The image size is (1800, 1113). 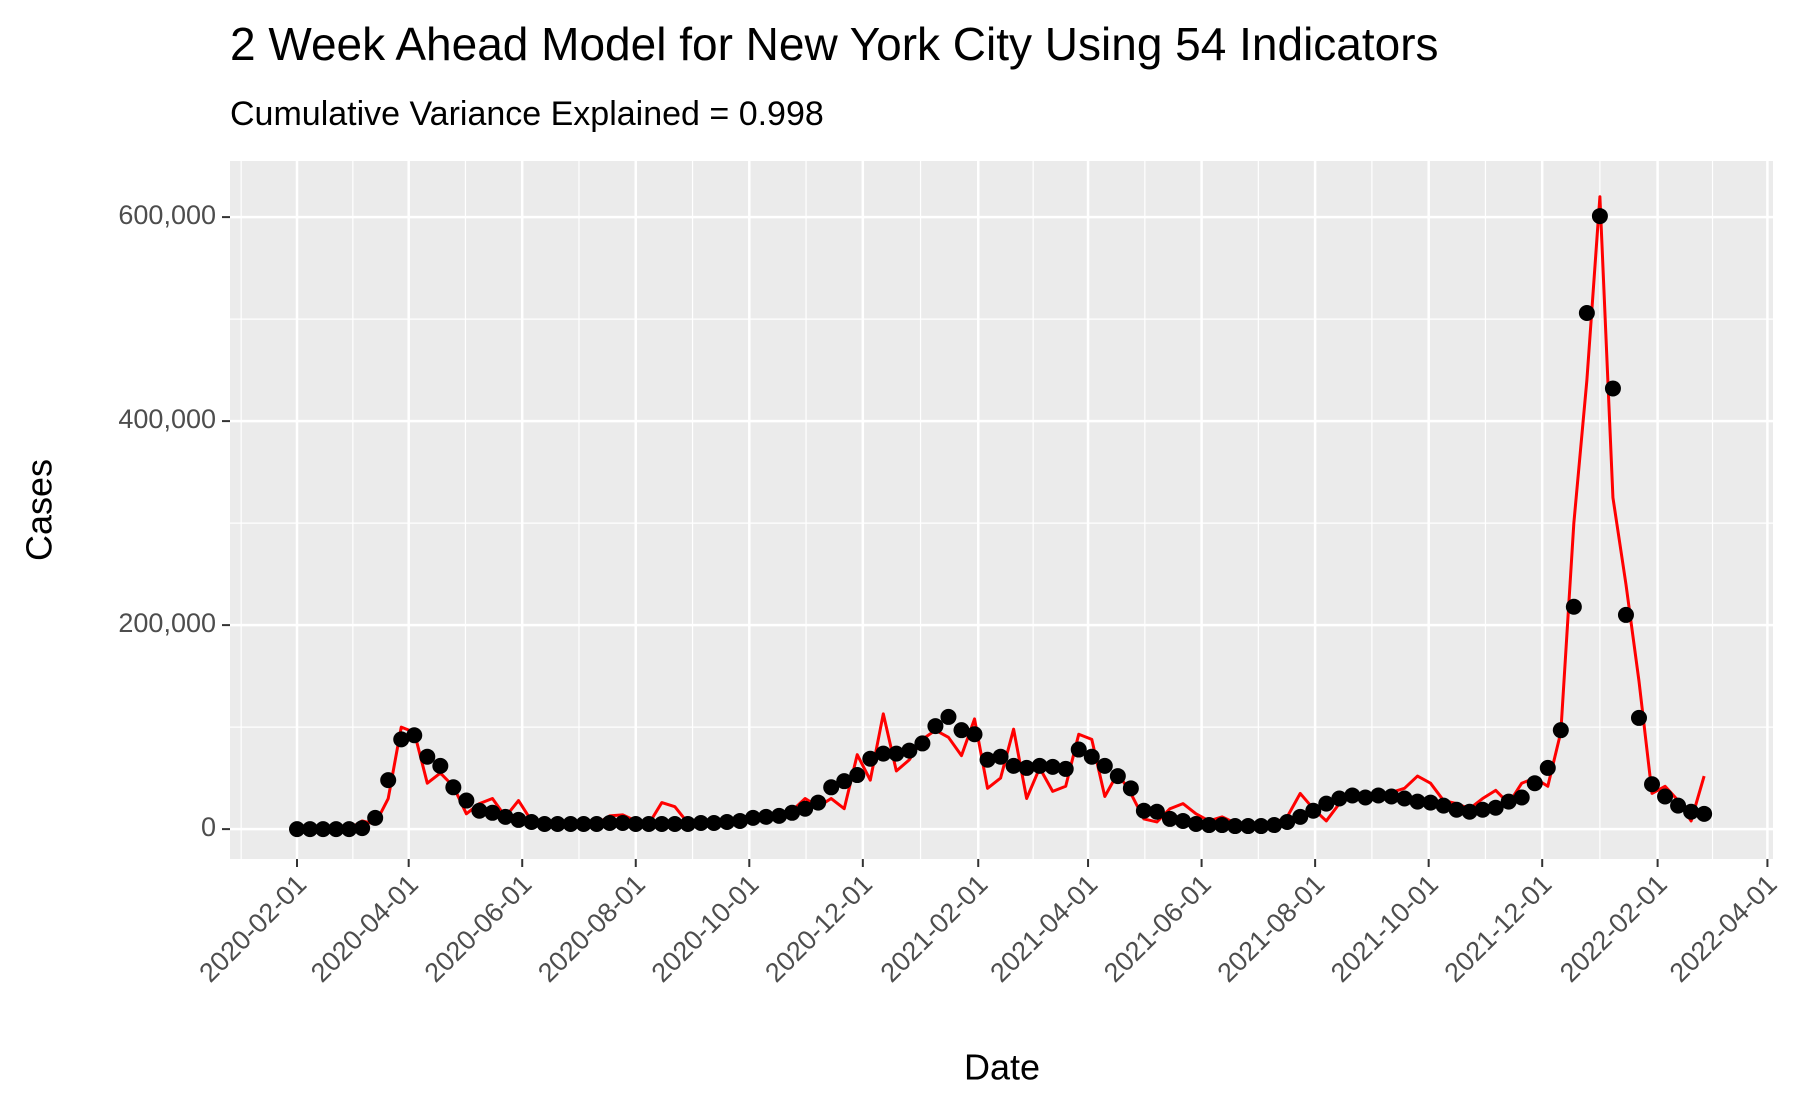 What do you see at coordinates (208, 827) in the screenshot?
I see `y-tick-label: 0` at bounding box center [208, 827].